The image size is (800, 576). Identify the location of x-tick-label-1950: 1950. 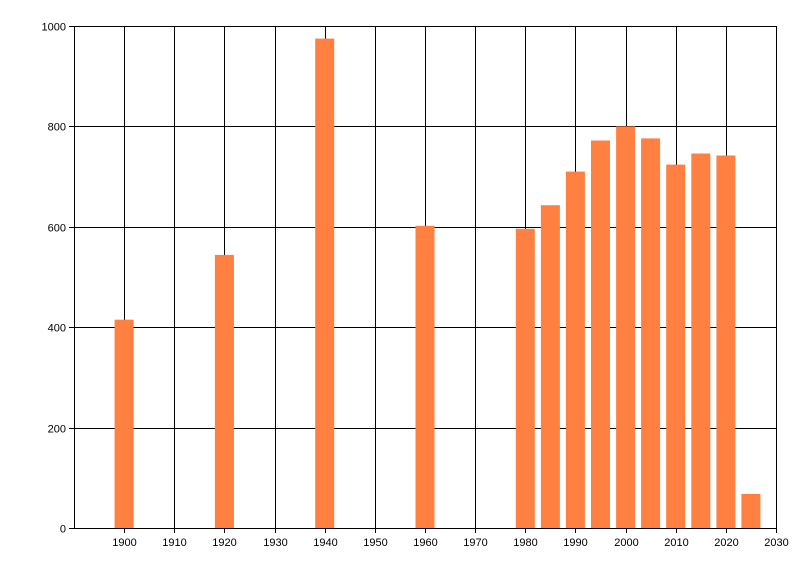
(375, 543).